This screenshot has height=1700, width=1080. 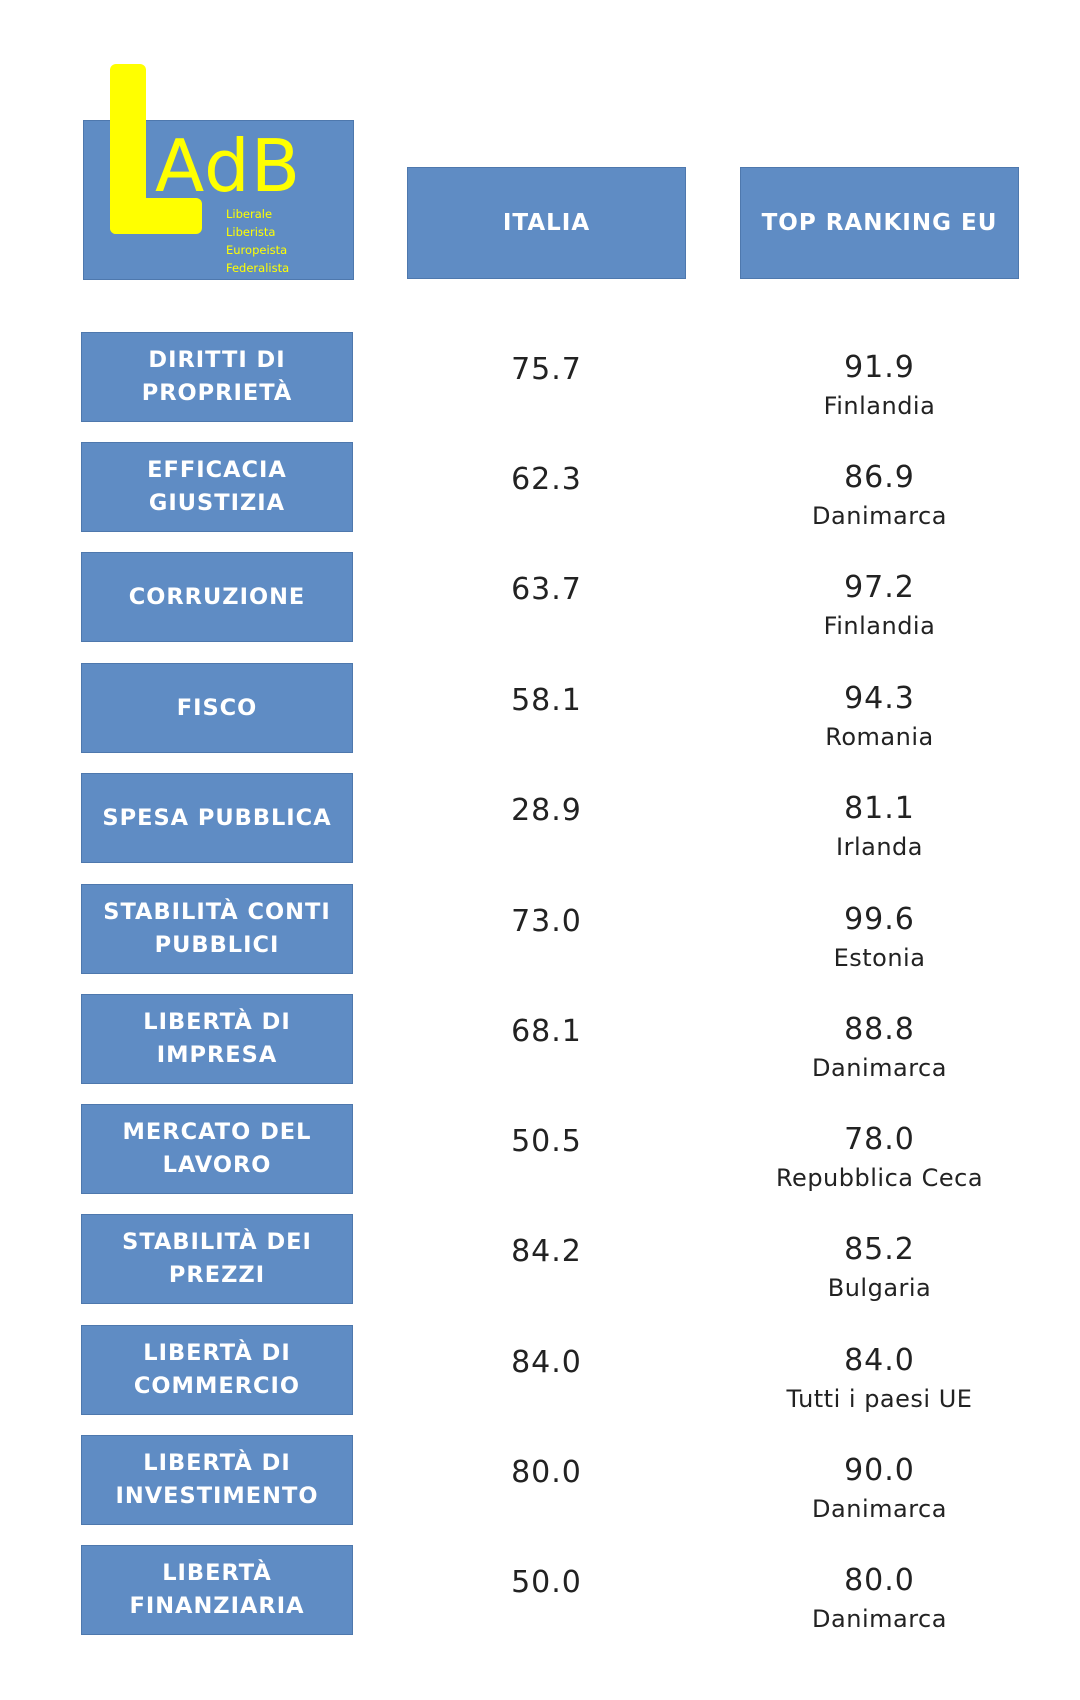 I want to click on logo-l-foot, so click(x=156, y=216).